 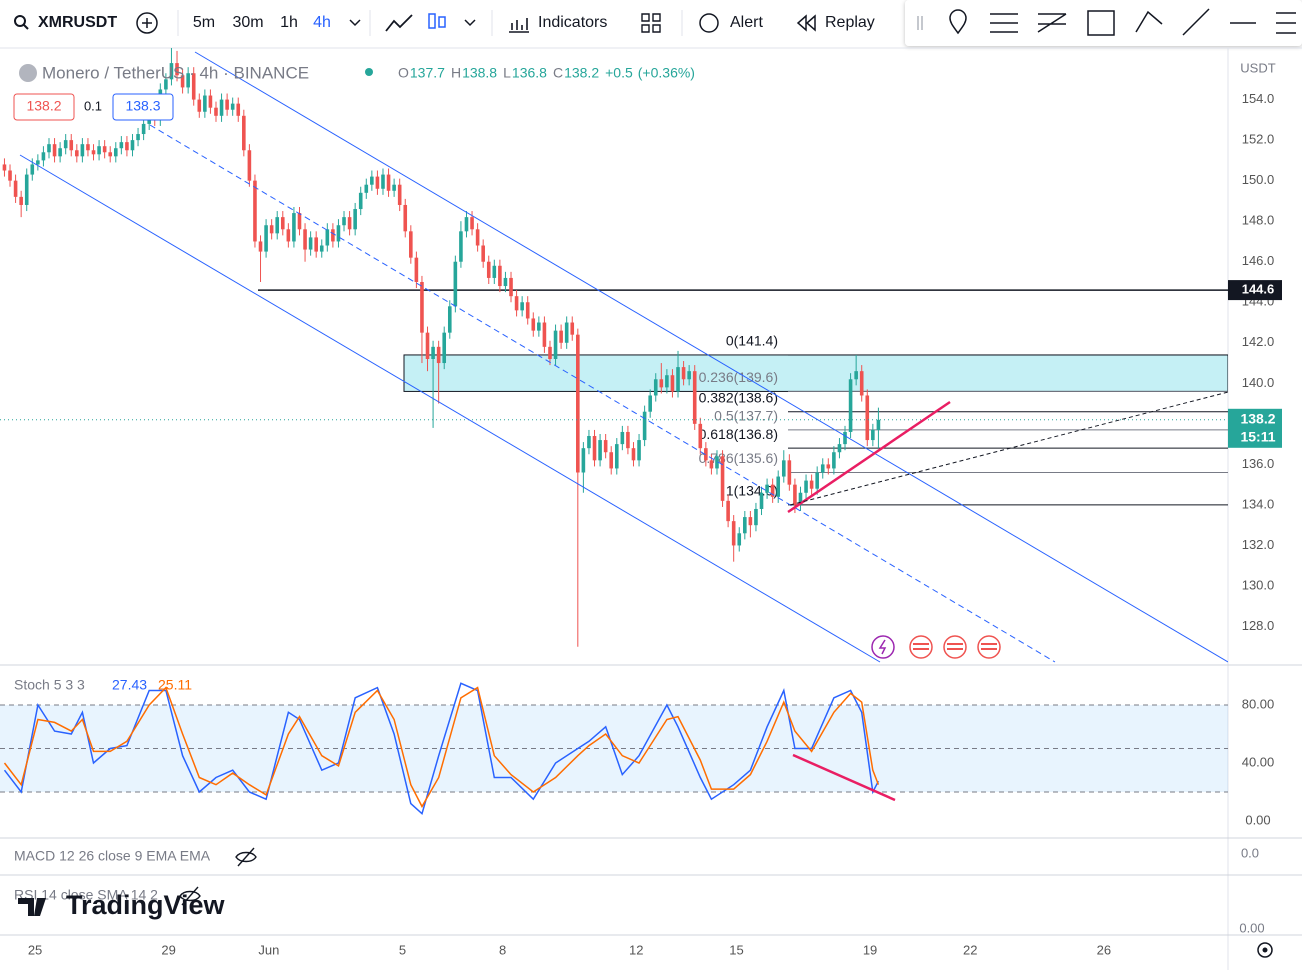 What do you see at coordinates (806, 23) in the screenshot?
I see `replay-icon` at bounding box center [806, 23].